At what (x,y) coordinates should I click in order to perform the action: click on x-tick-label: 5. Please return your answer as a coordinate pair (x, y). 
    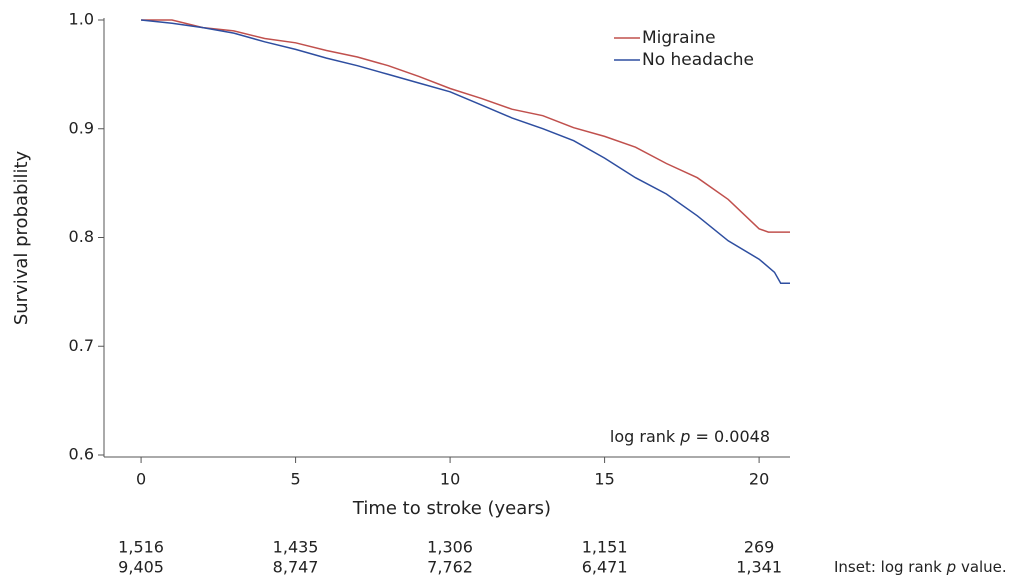
    Looking at the image, I should click on (295, 479).